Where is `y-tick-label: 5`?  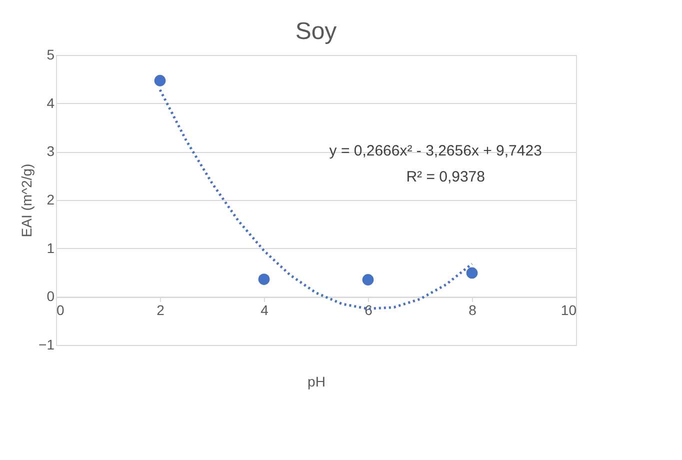
y-tick-label: 5 is located at coordinates (50, 54).